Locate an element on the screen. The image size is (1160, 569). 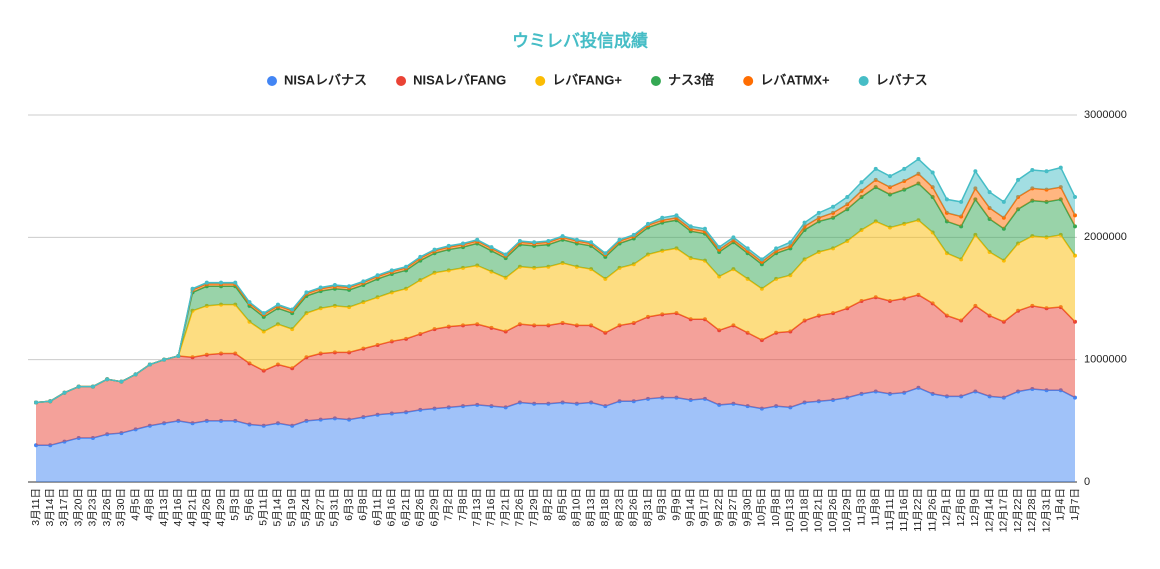
x-tick-label: 10月29日 is located at coordinates (847, 510).